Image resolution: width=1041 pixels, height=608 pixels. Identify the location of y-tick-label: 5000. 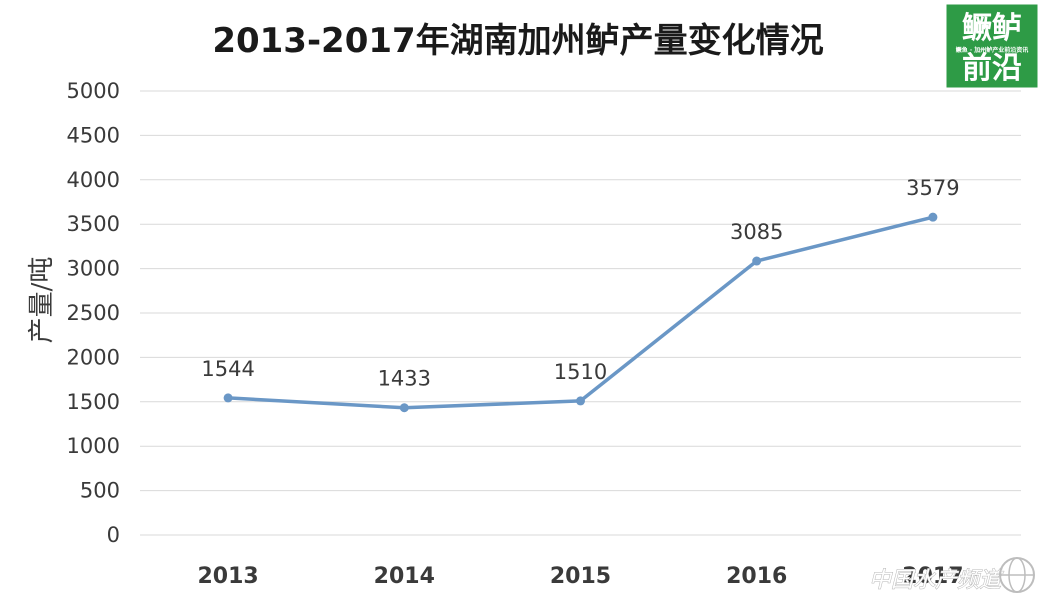
(93, 91).